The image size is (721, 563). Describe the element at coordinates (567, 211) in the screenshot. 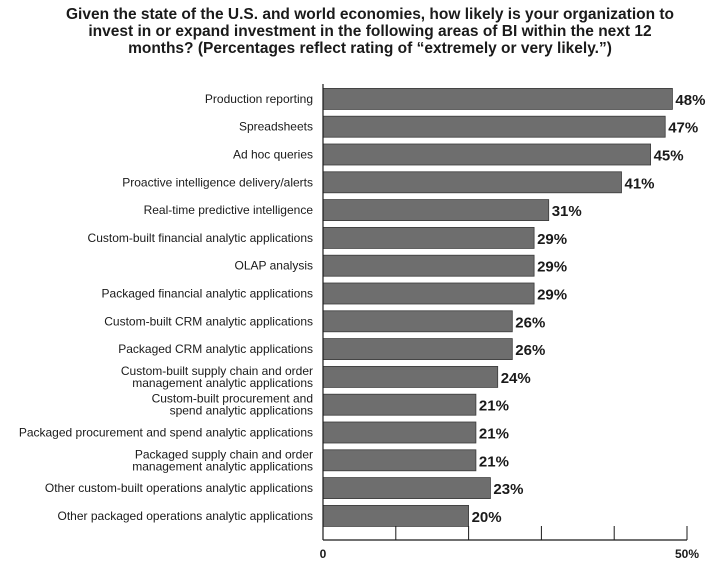

I see `value-label: 31%` at that location.